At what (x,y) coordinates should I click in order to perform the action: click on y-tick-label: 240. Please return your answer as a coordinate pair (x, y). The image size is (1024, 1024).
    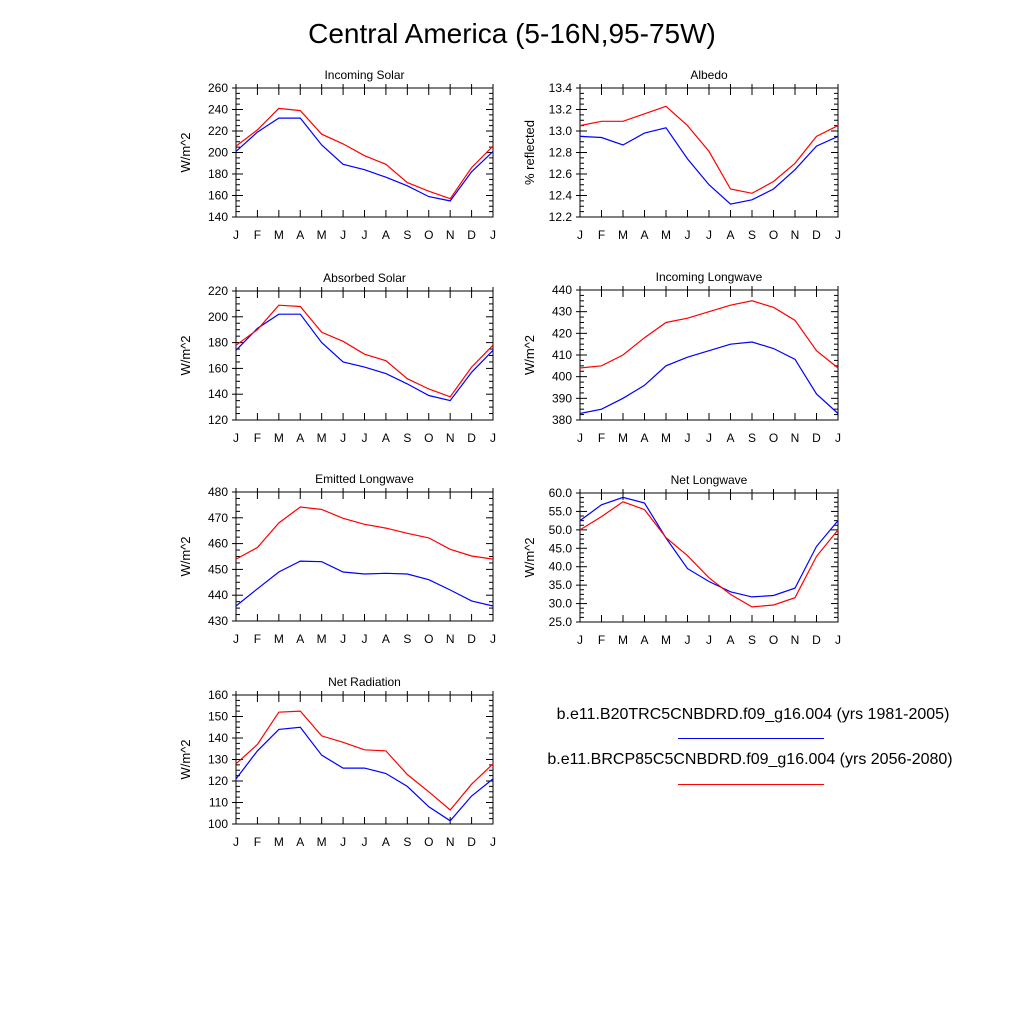
    Looking at the image, I should click on (218, 110).